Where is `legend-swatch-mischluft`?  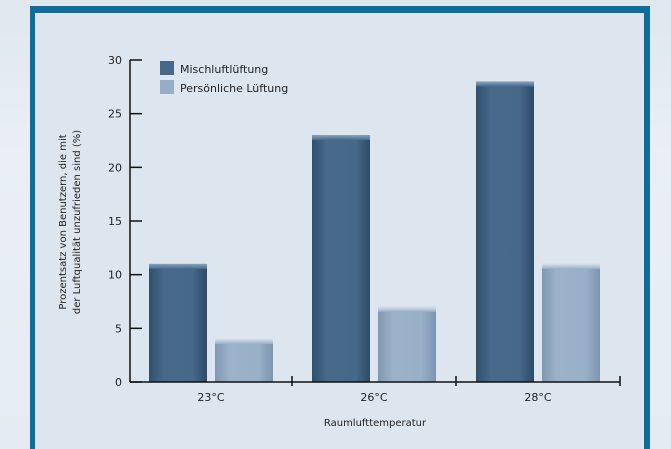 legend-swatch-mischluft is located at coordinates (167, 68).